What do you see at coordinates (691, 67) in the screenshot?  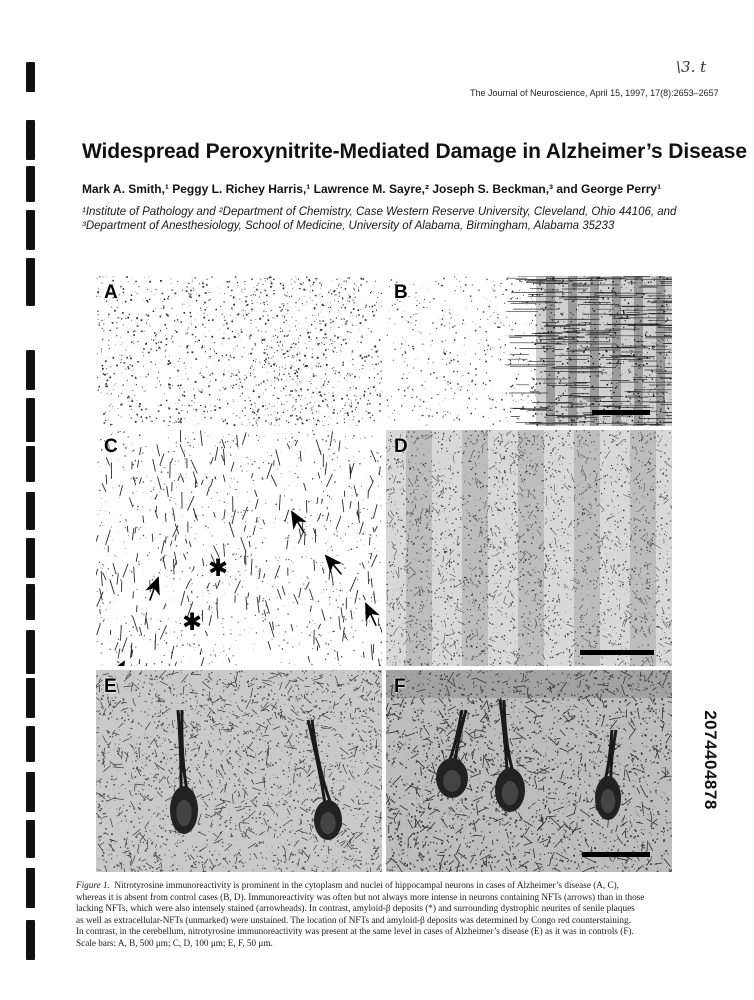 I see `handwritten-note: \3. t` at bounding box center [691, 67].